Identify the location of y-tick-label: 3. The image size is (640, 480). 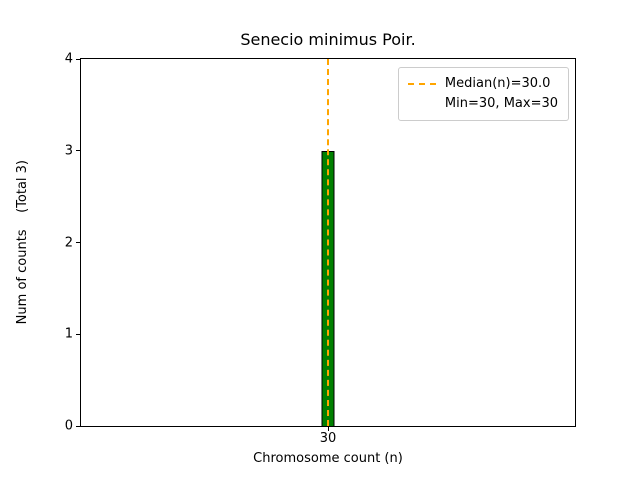
(68, 151).